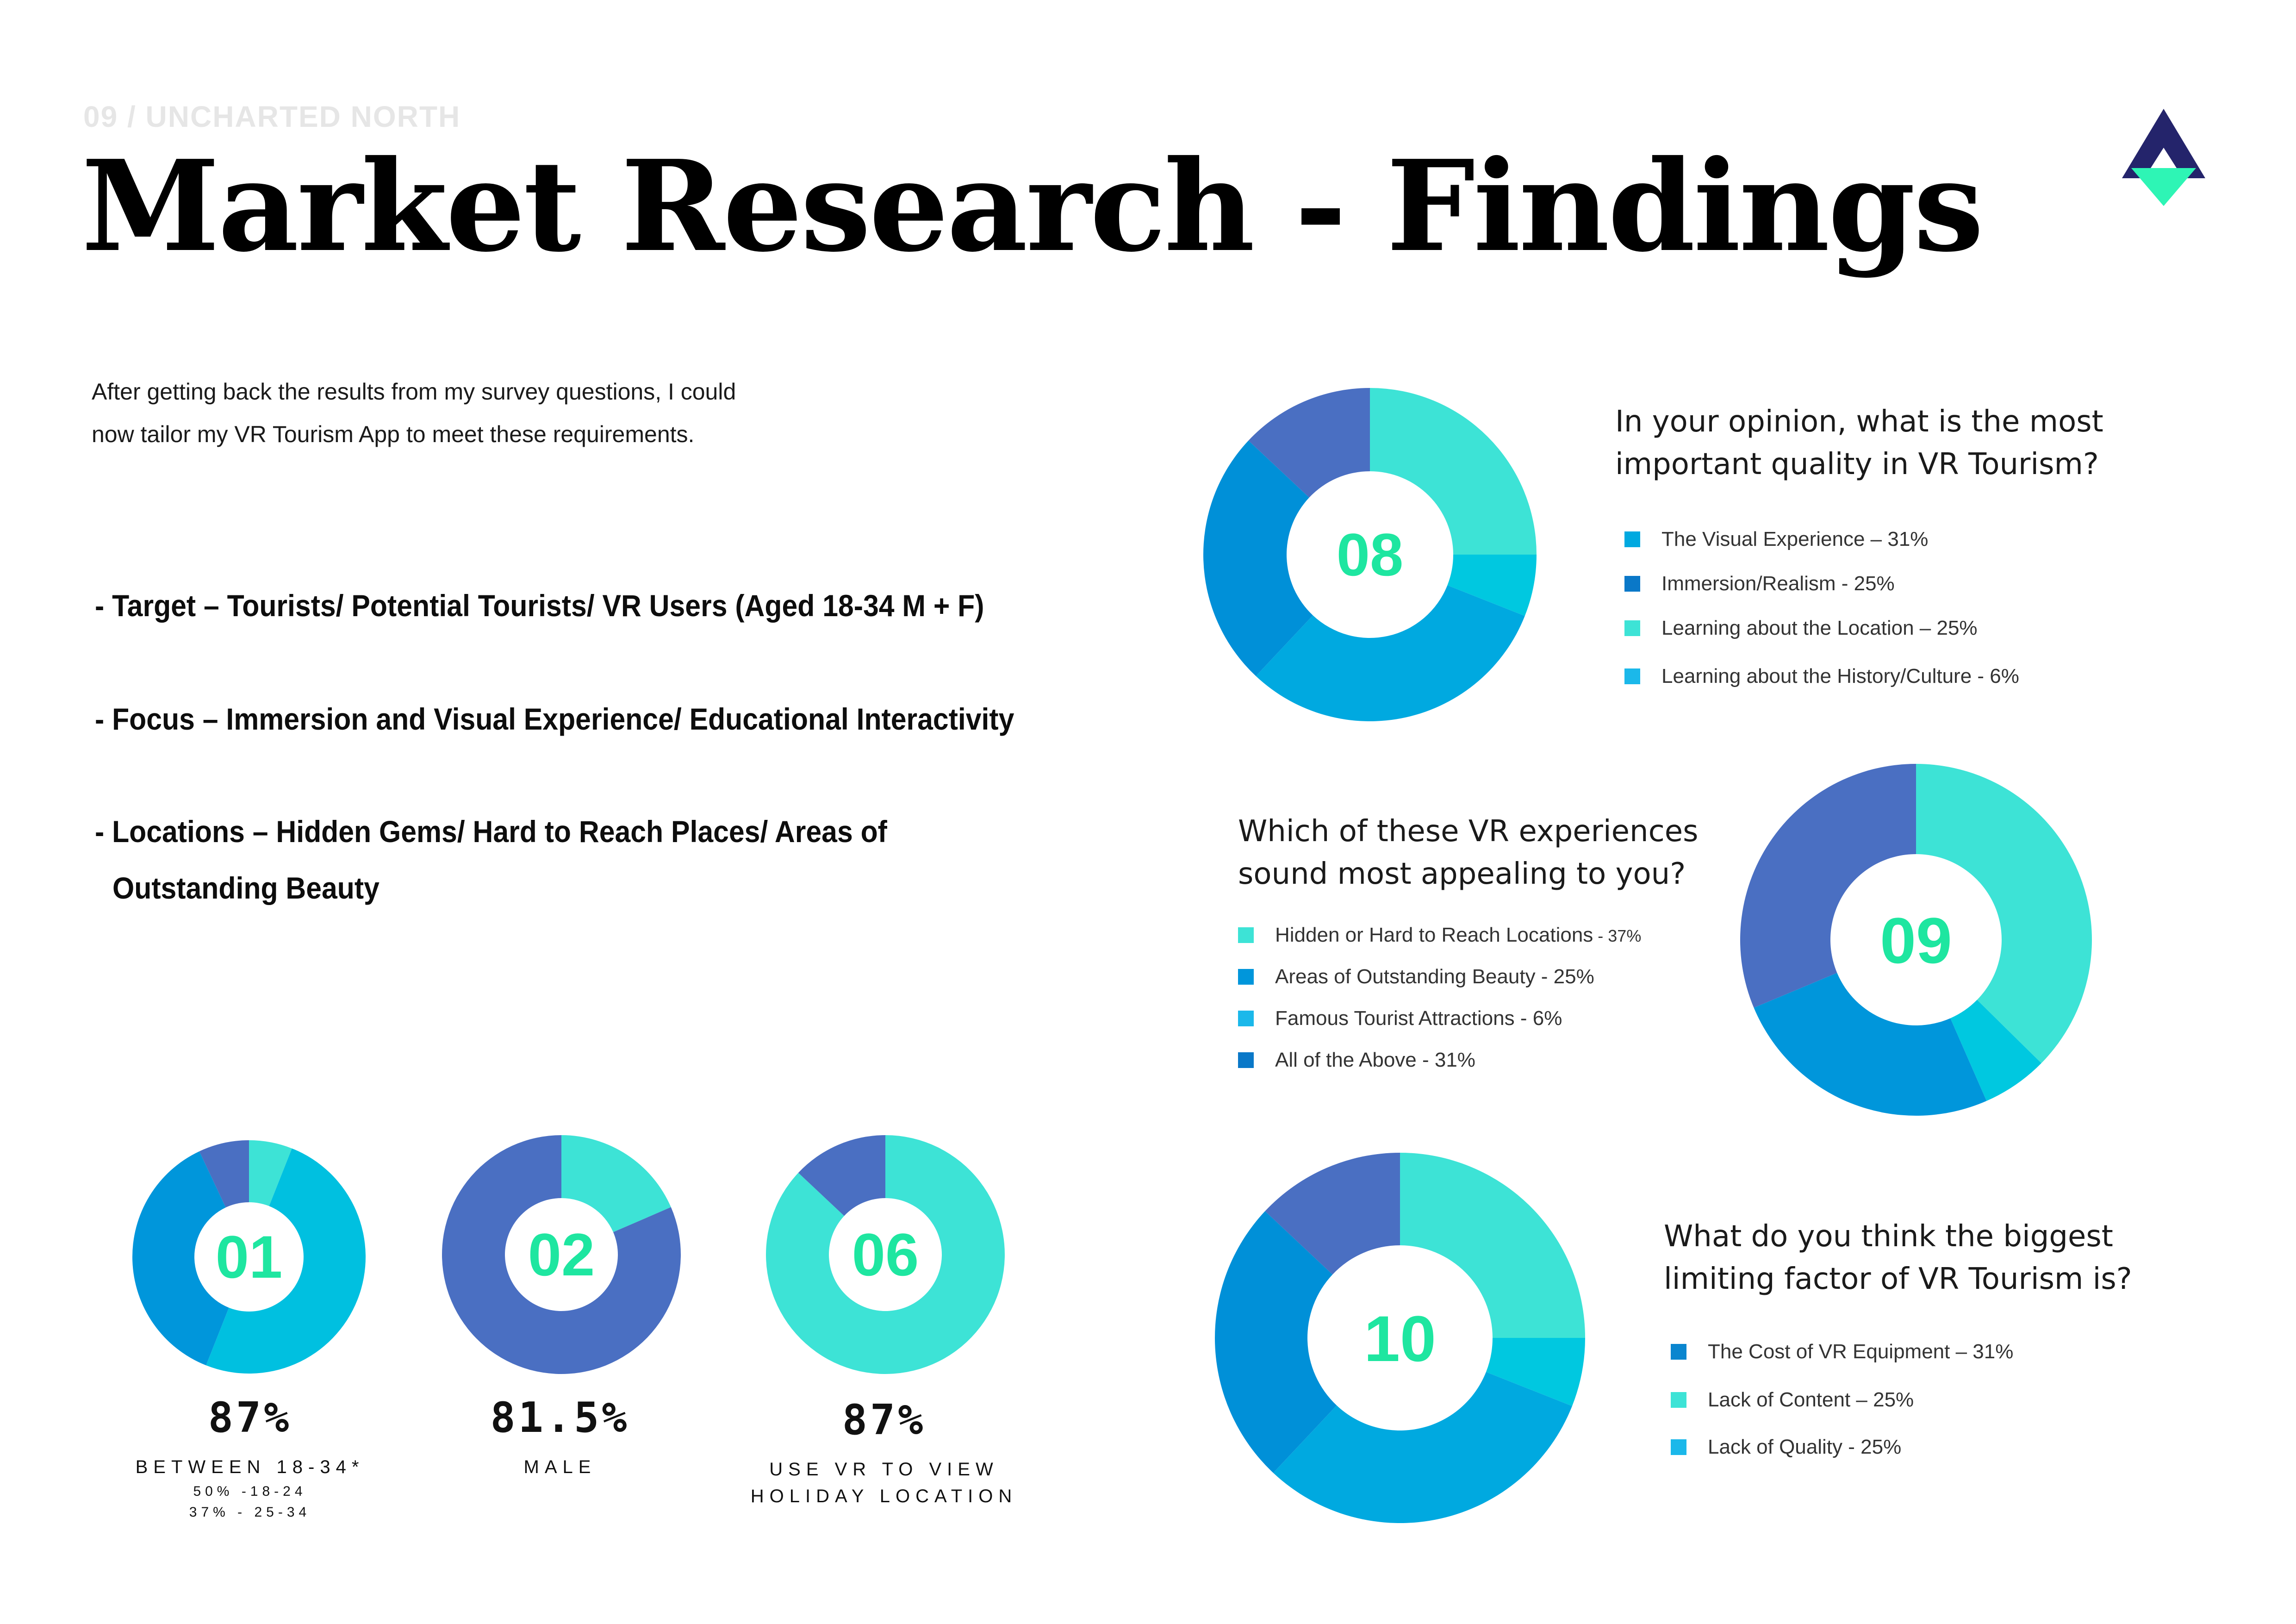 Image resolution: width=2296 pixels, height=1624 pixels. I want to click on donut-01-slices, so click(249, 1257).